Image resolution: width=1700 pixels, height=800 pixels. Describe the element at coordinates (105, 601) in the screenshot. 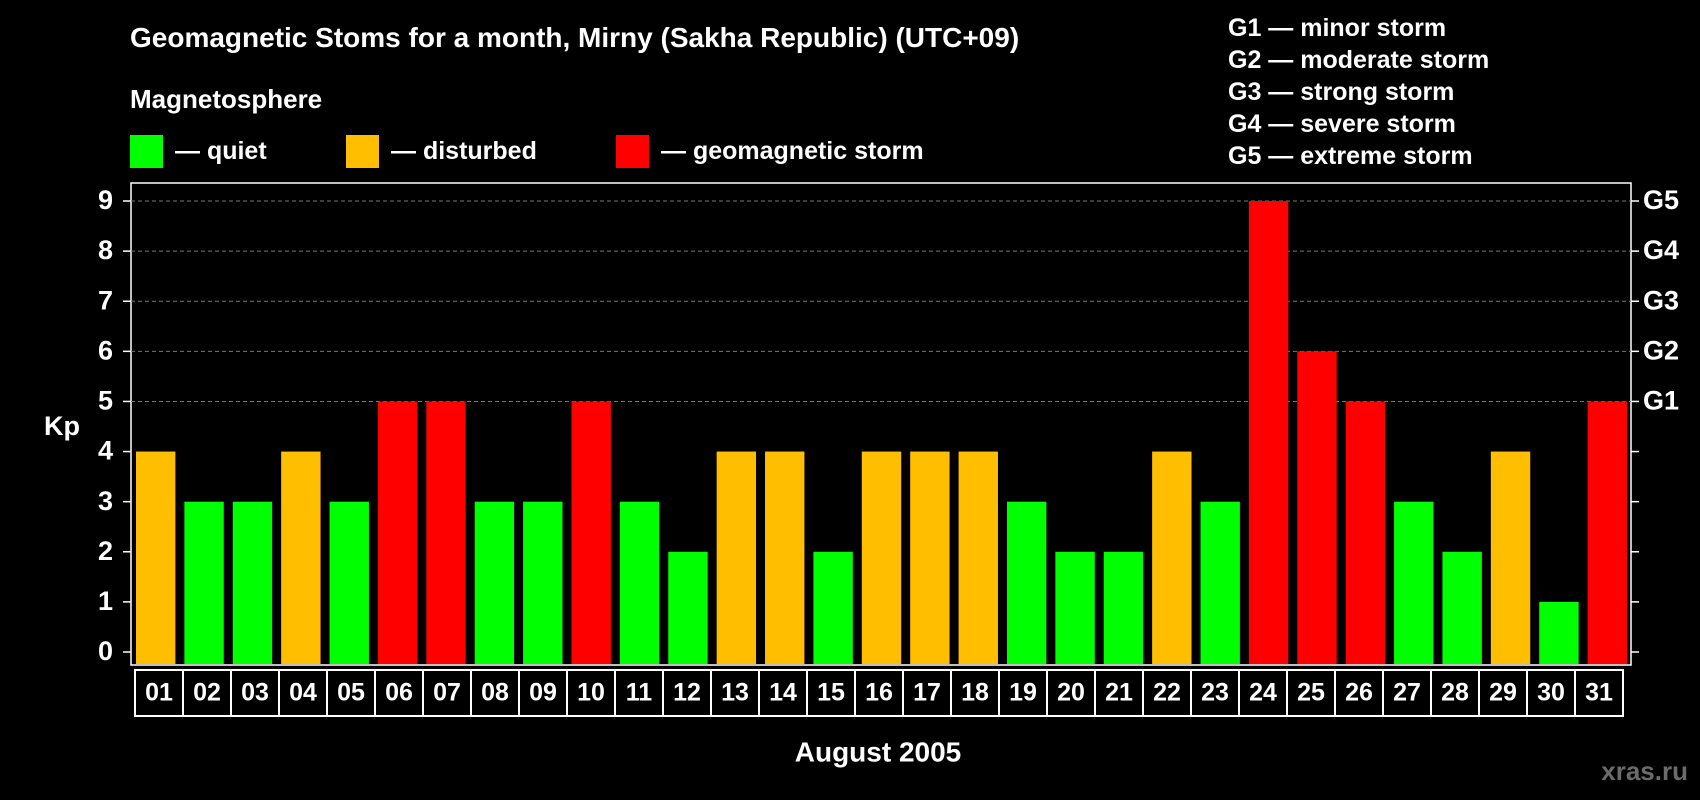

I see `y-tick-label-1: 1` at that location.